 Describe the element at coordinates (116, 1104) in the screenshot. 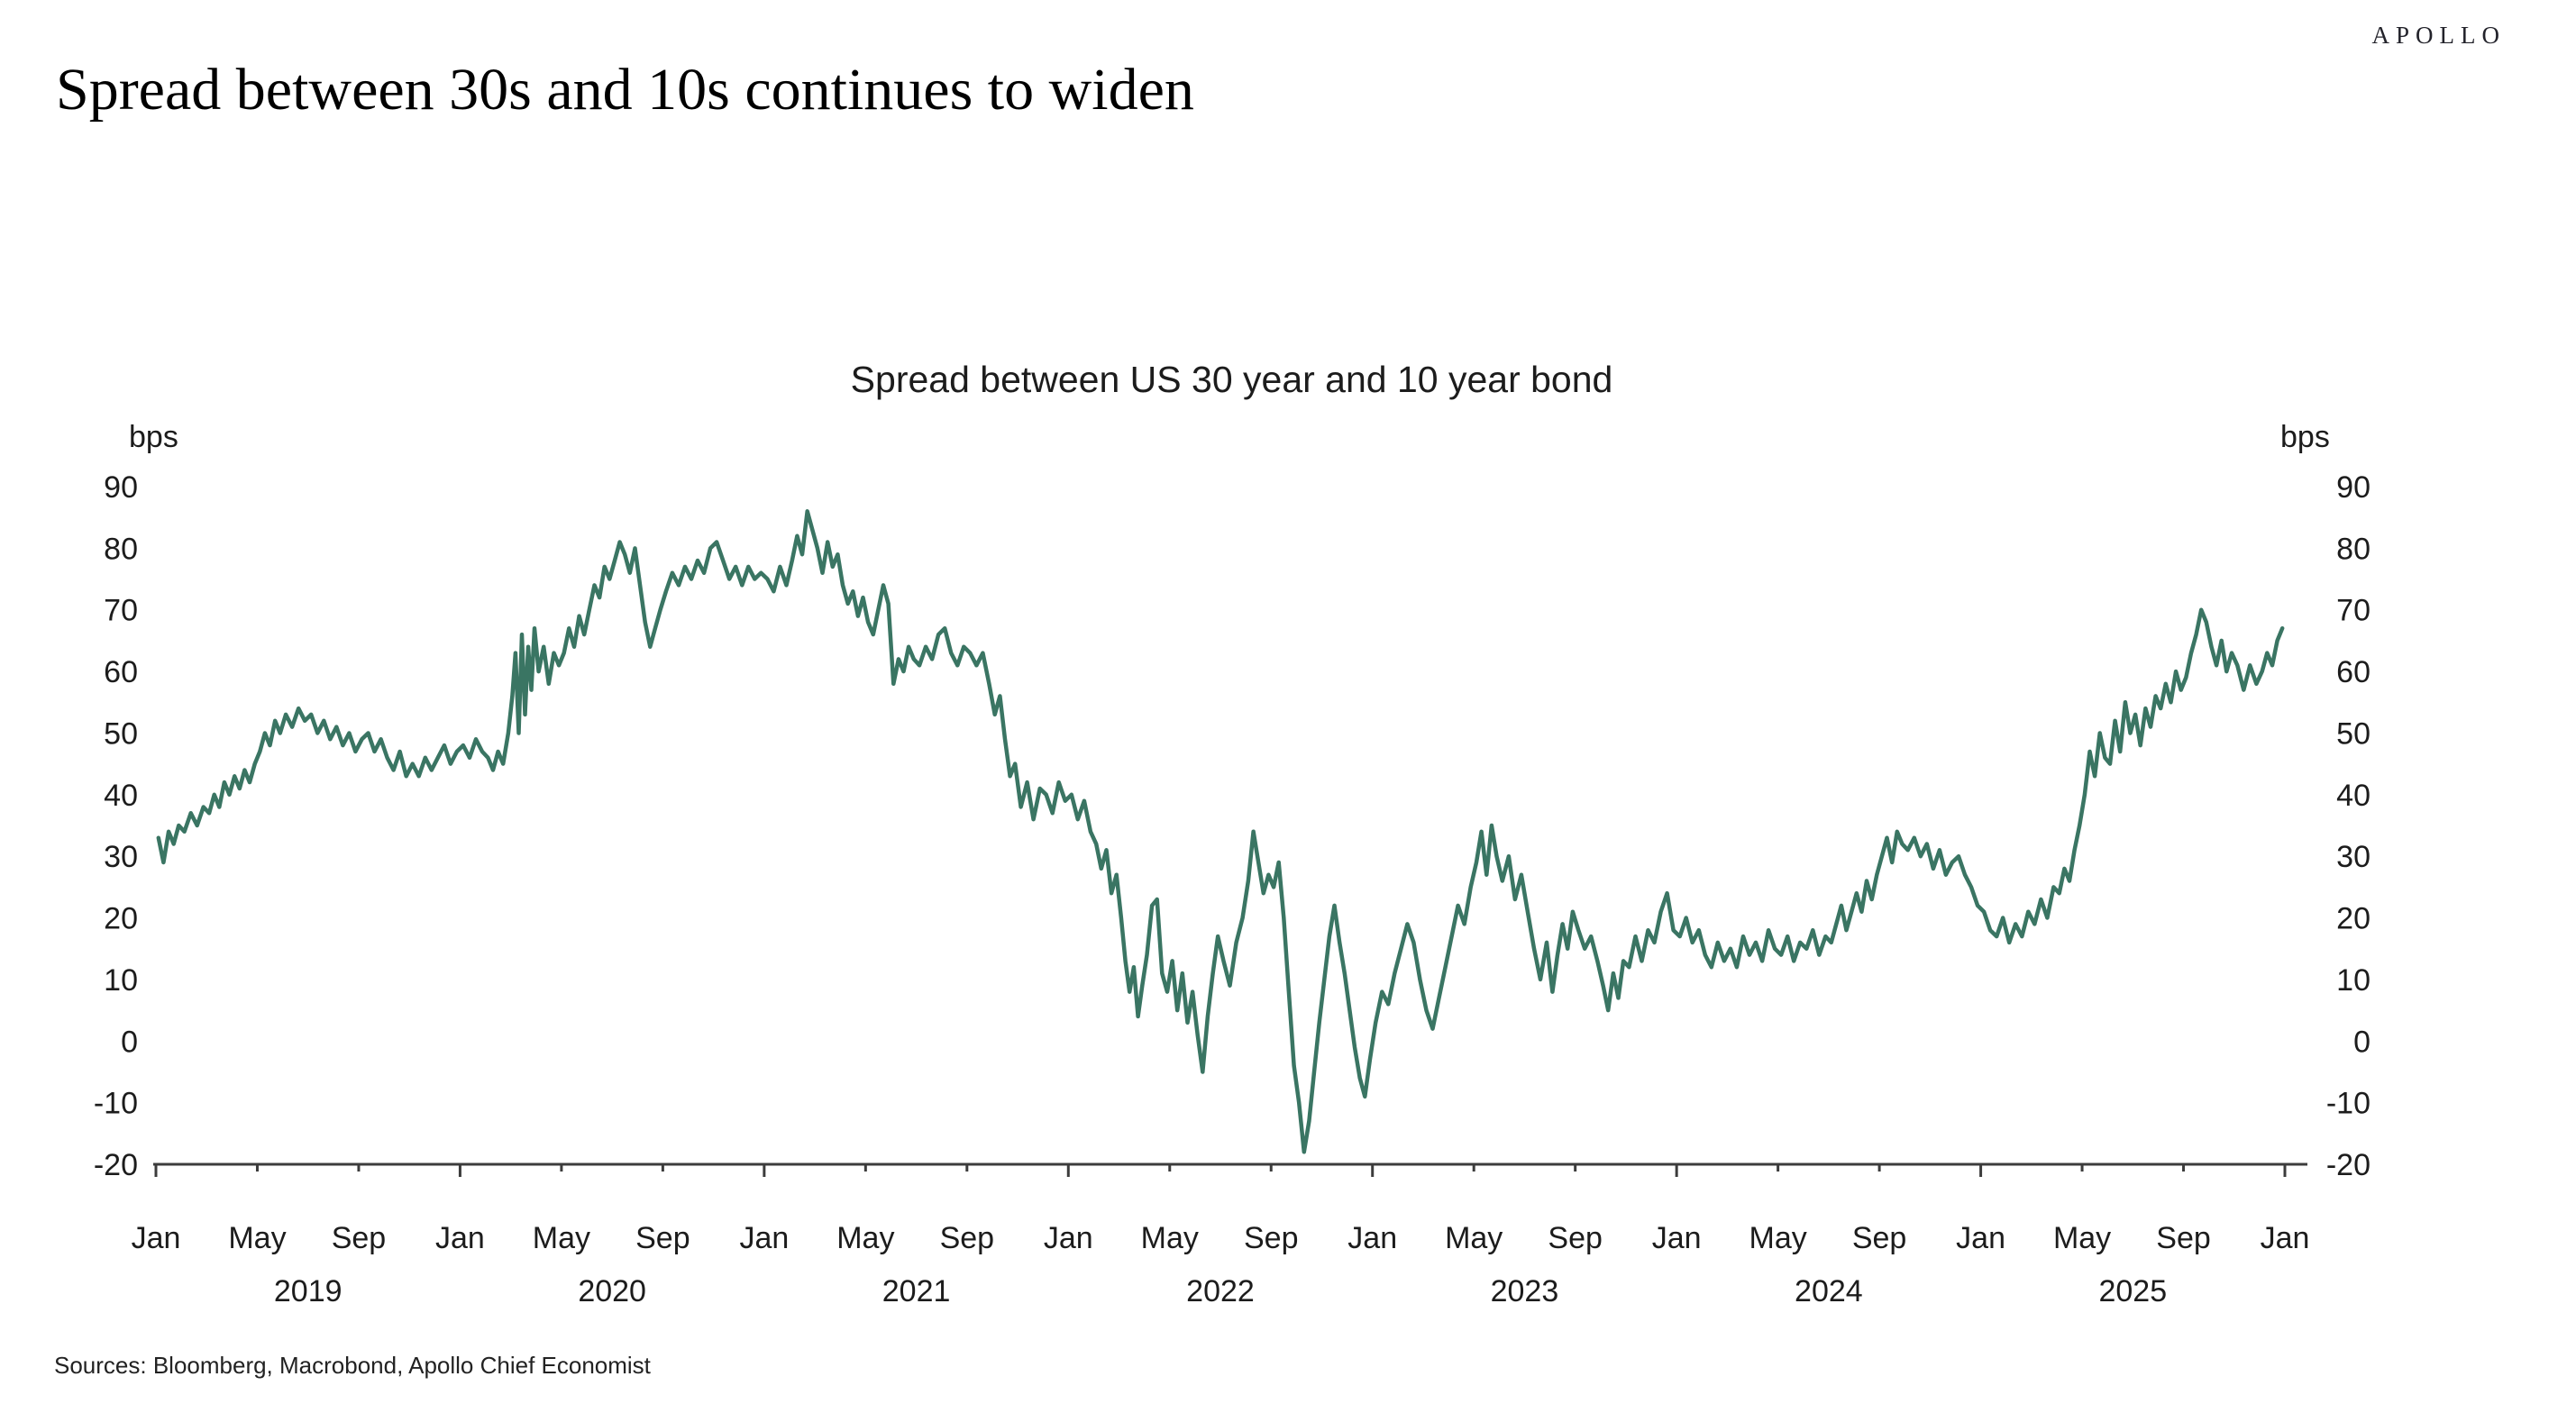

I see `y-tick-label-left: -10` at that location.